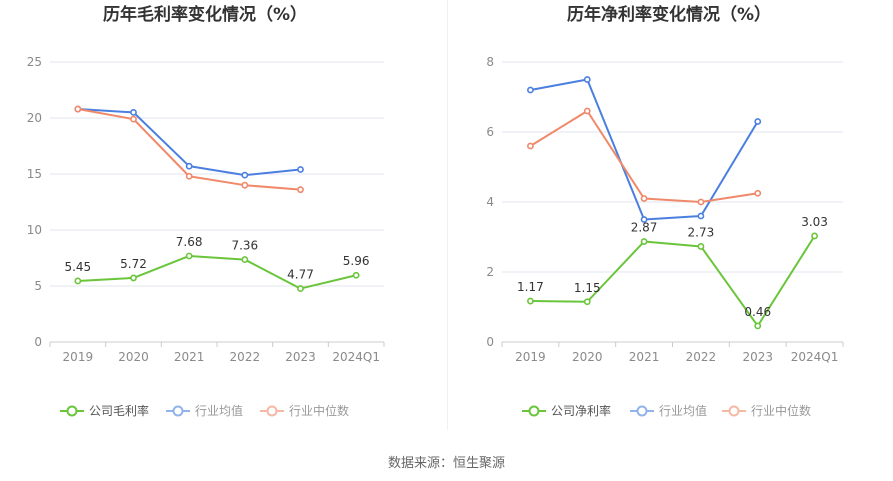 The height and width of the screenshot is (481, 893). Describe the element at coordinates (644, 228) in the screenshot. I see `data-label: 2.87` at that location.